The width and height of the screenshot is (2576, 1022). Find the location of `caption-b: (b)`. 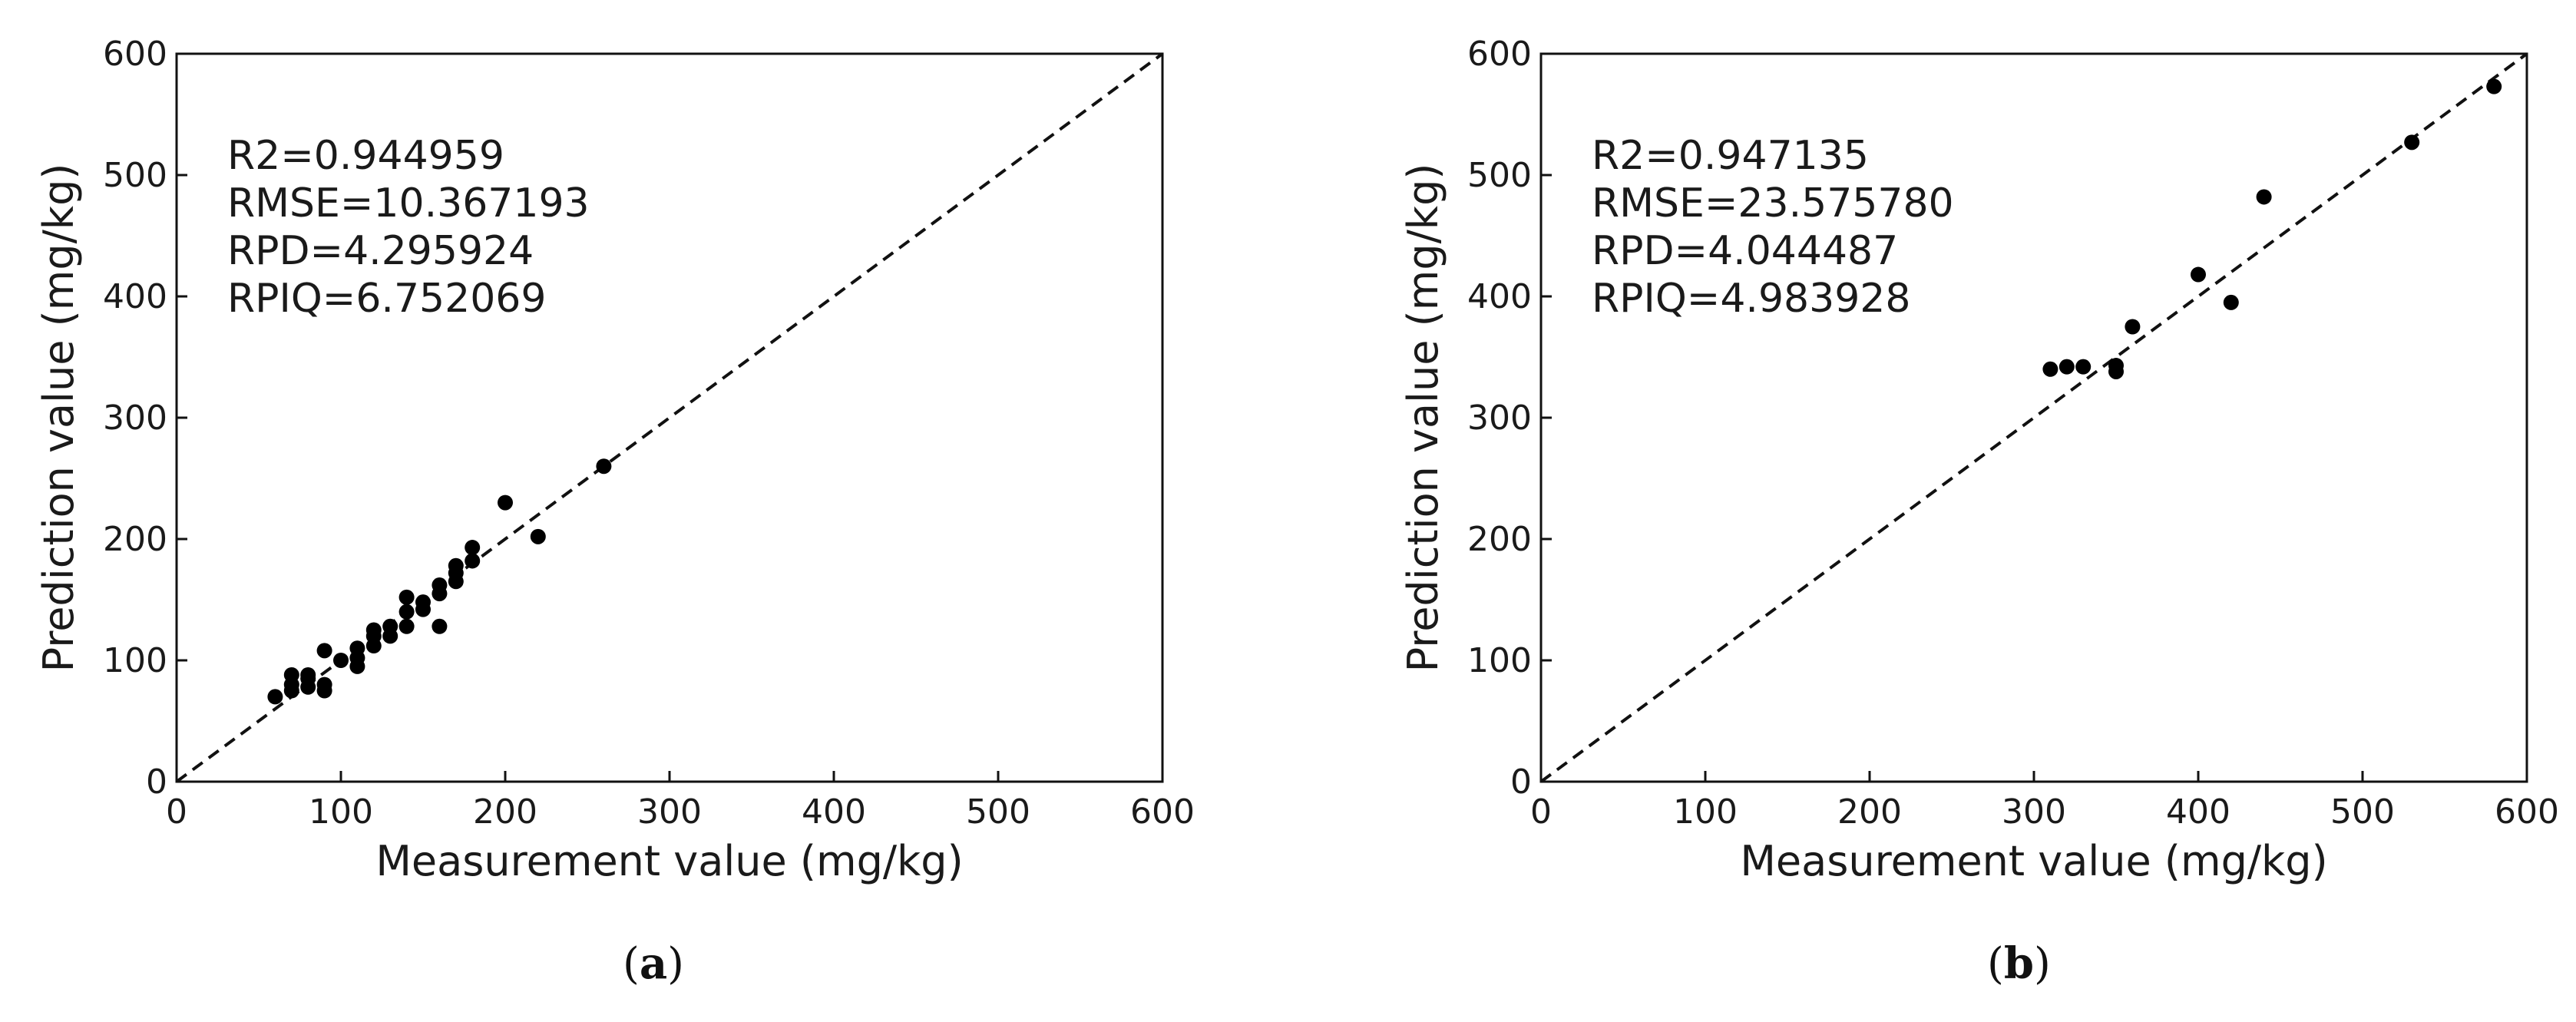

caption-b: (b) is located at coordinates (2019, 963).